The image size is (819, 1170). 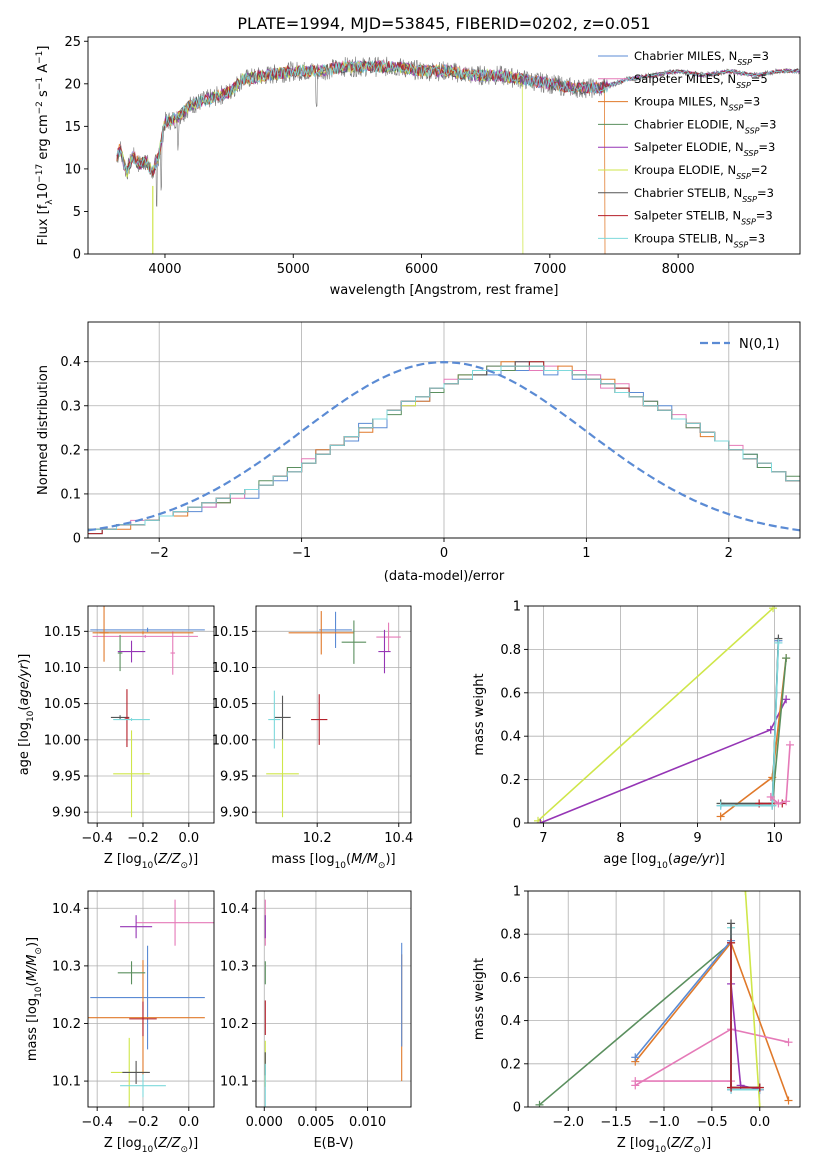 I want to click on legend-label: Salpeter MILES, NSSP=5, so click(x=701, y=81).